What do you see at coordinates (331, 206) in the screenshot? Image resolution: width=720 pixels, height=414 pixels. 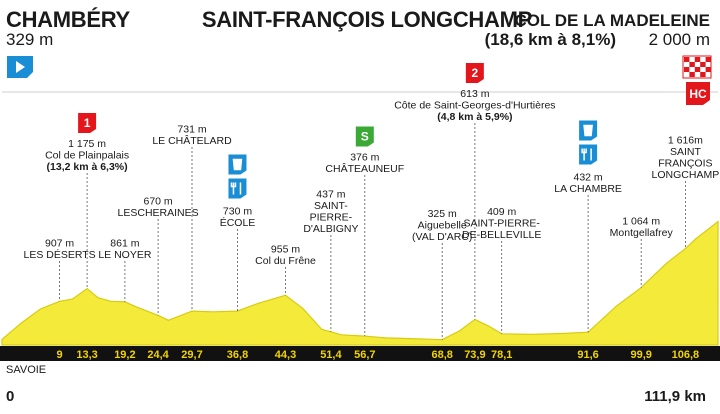 I see `waypoint-label: SAINT-` at bounding box center [331, 206].